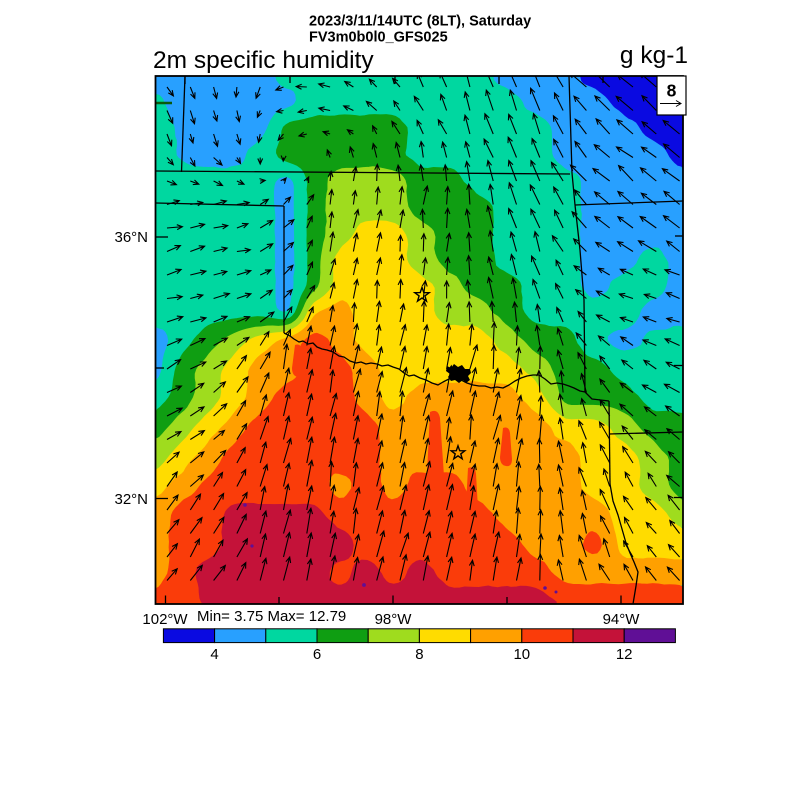 This screenshot has height=800, width=800. I want to click on svg-text: 10, so click(521, 654).